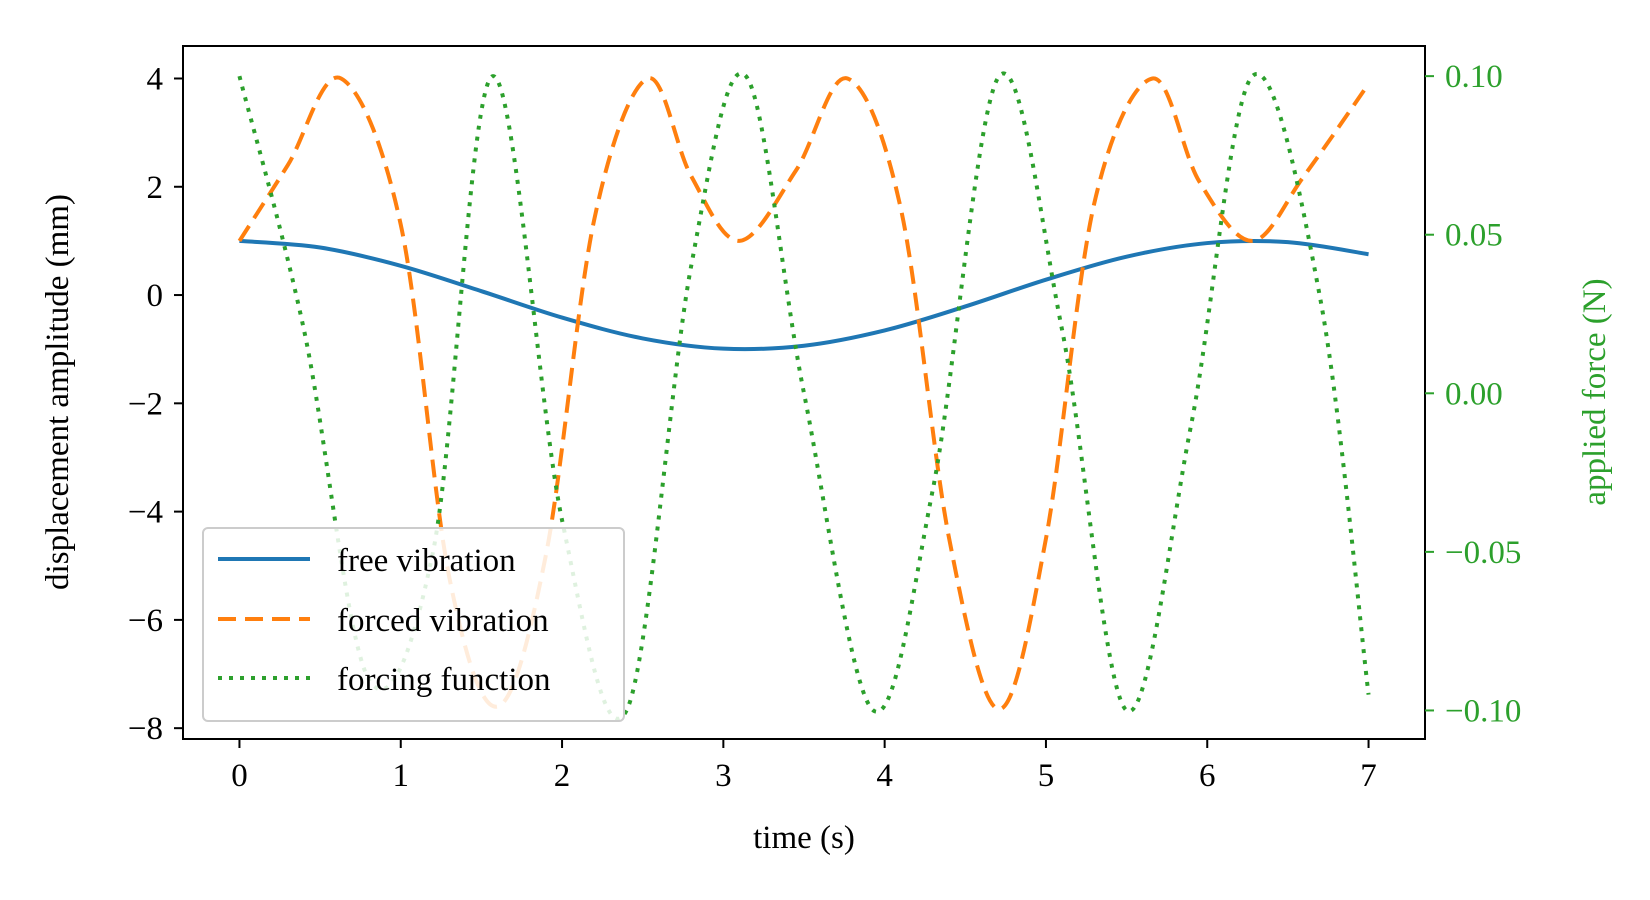 The image size is (1650, 900). What do you see at coordinates (145, 513) in the screenshot?
I see `y-tick-label: −4` at bounding box center [145, 513].